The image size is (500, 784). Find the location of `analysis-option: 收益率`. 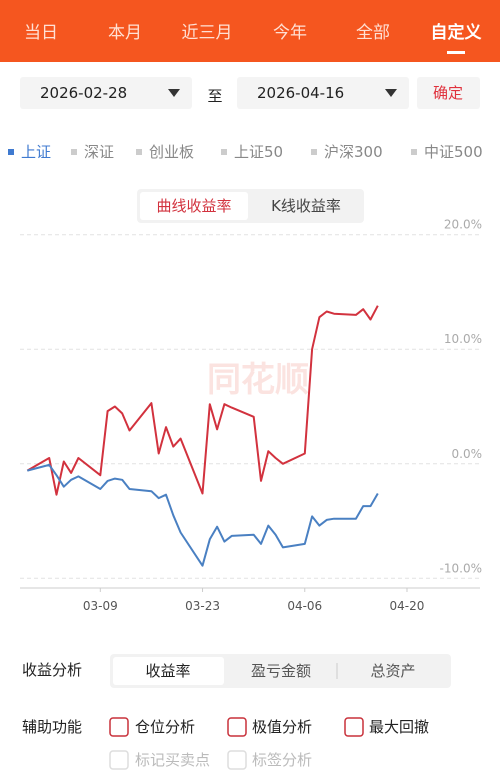

analysis-option: 收益率 is located at coordinates (167, 671).